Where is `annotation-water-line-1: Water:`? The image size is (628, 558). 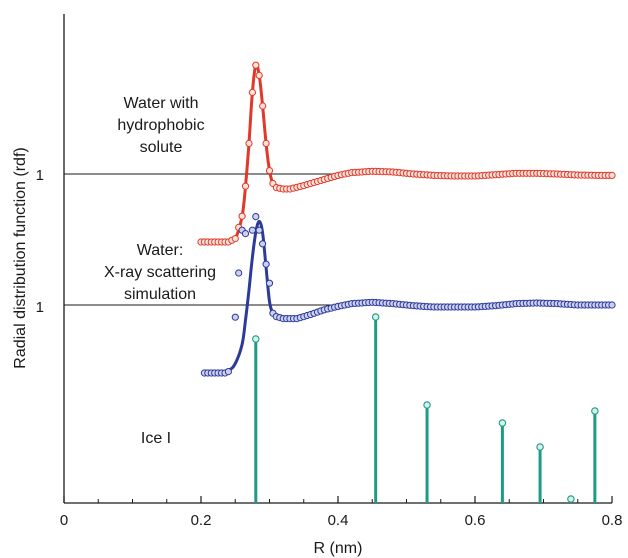
annotation-water-line-1: Water: is located at coordinates (160, 250).